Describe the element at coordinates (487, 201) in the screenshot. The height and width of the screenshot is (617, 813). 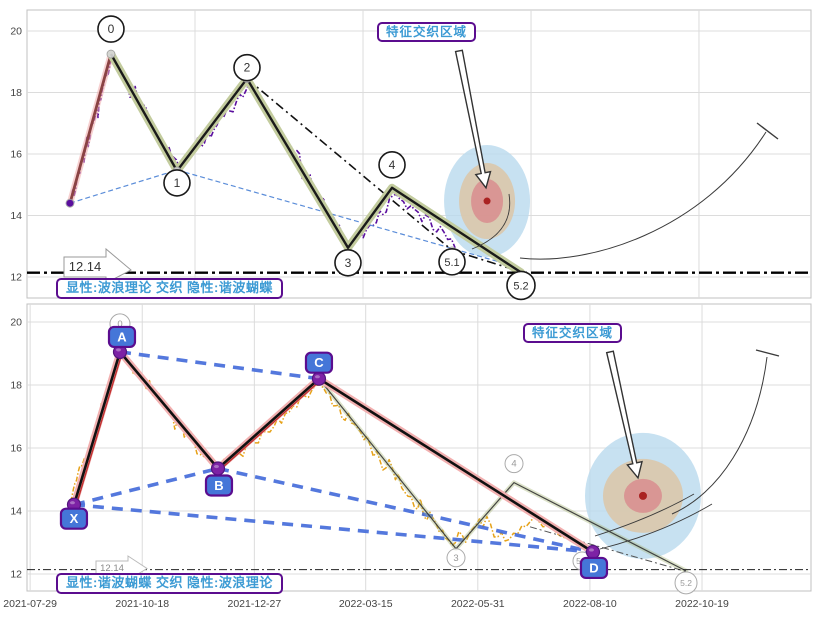
I see `target-top-center-dot` at that location.